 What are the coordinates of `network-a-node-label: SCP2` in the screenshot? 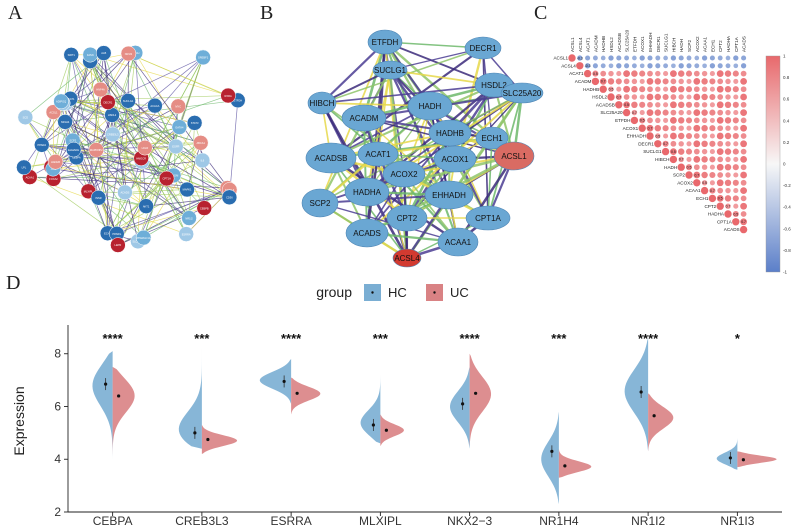 It's located at (72, 141).